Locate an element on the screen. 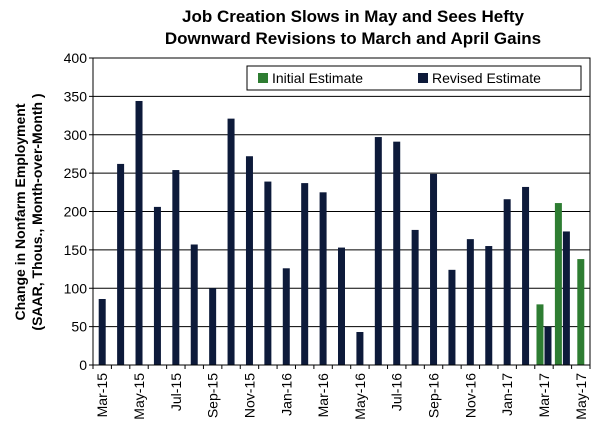 The height and width of the screenshot is (429, 595). x-tick-label: May-16 is located at coordinates (360, 396).